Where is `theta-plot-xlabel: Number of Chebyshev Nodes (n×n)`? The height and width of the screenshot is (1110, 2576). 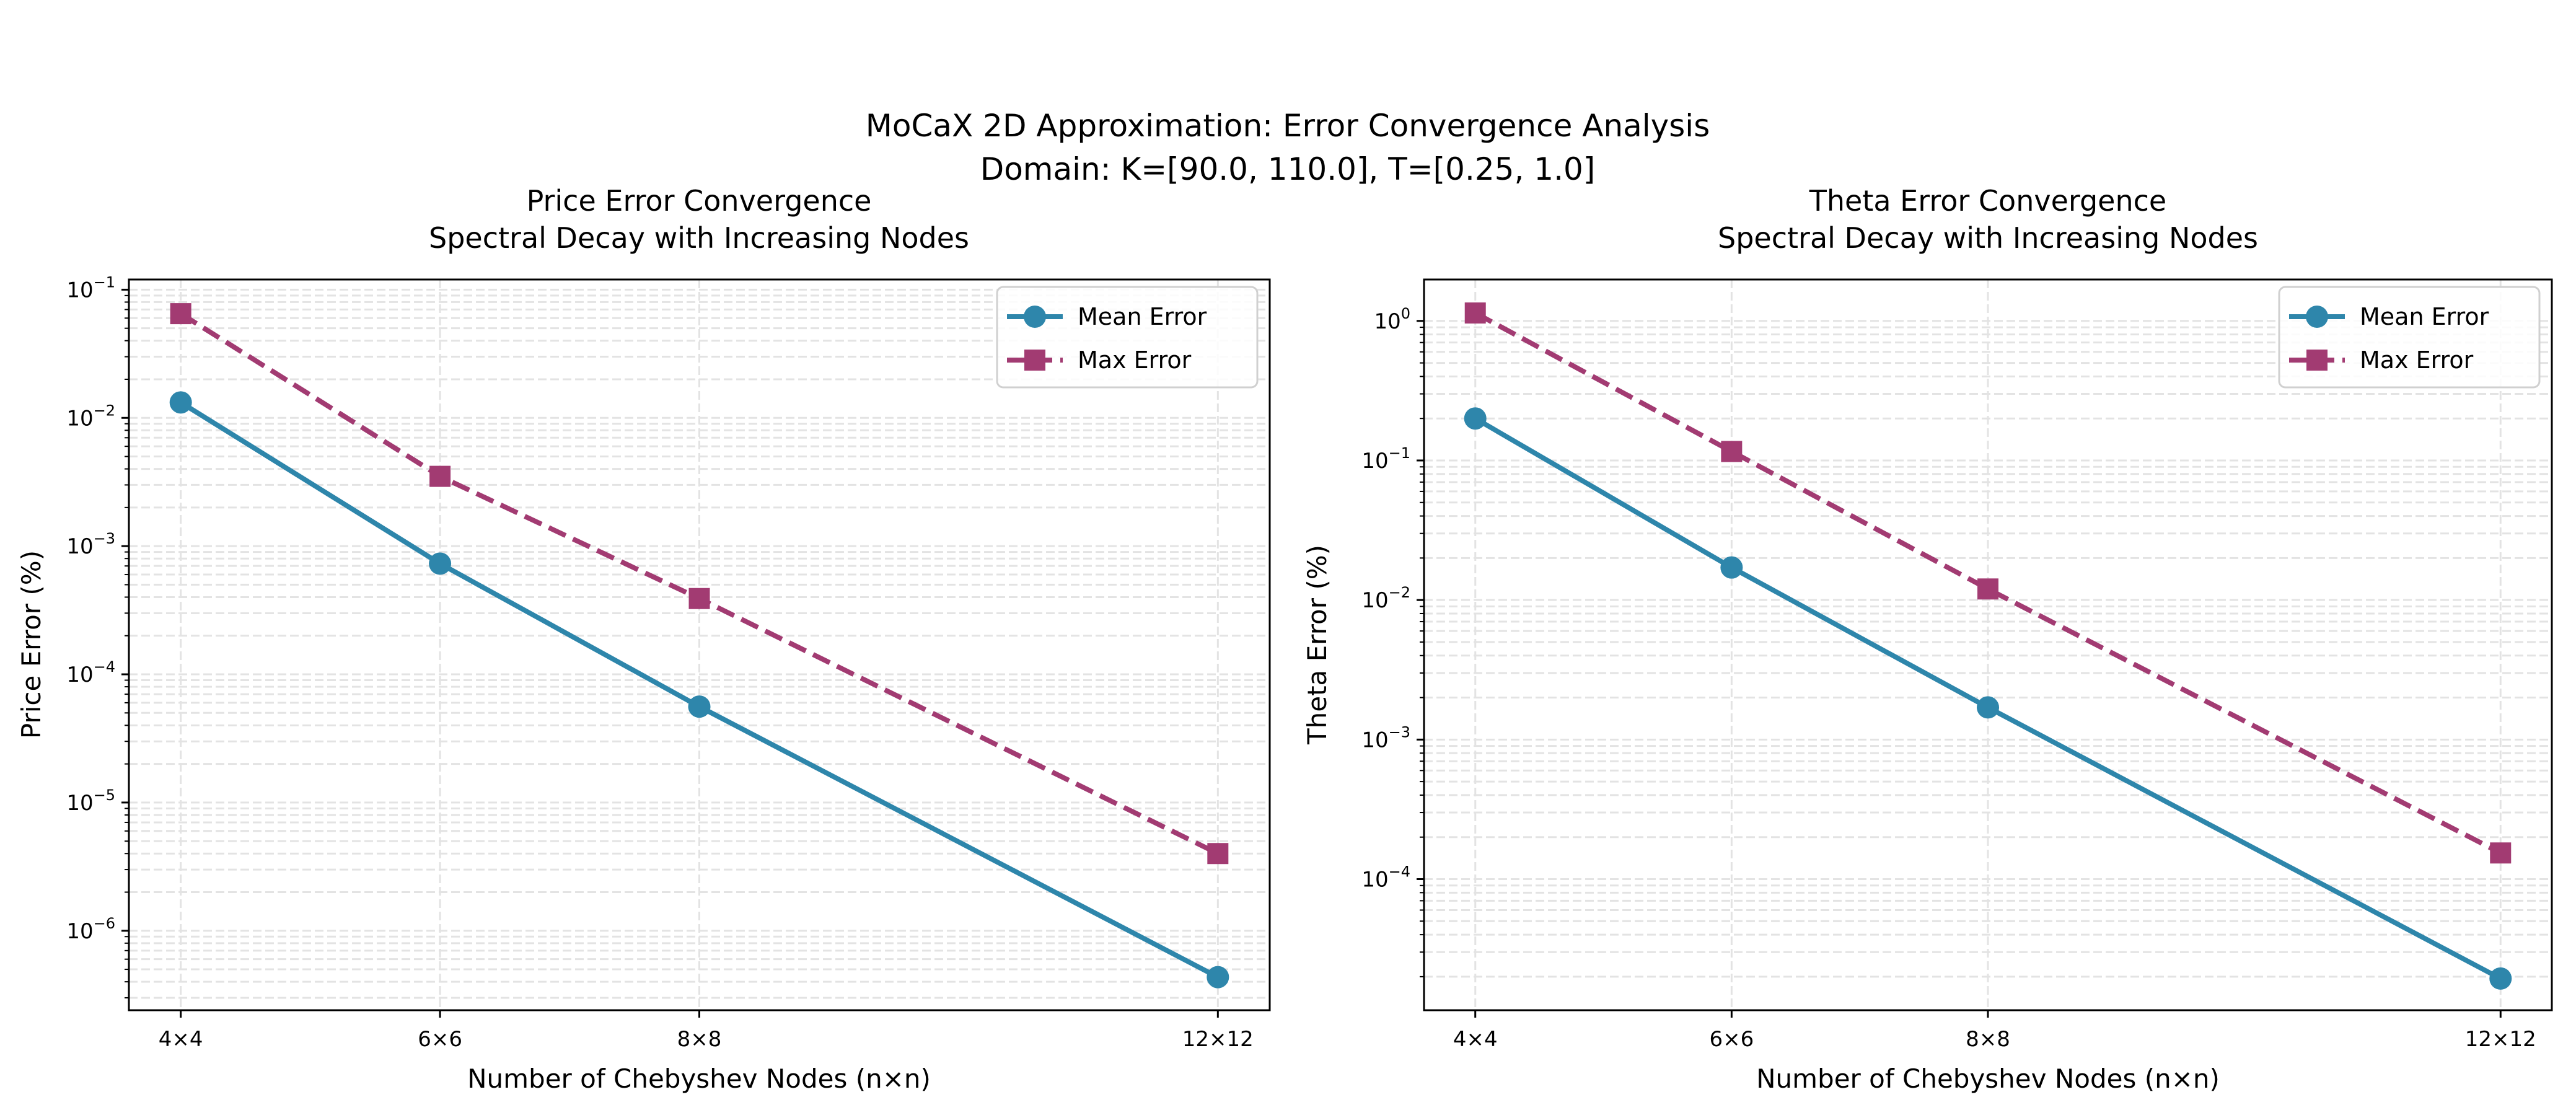 theta-plot-xlabel: Number of Chebyshev Nodes (n×n) is located at coordinates (1988, 1079).